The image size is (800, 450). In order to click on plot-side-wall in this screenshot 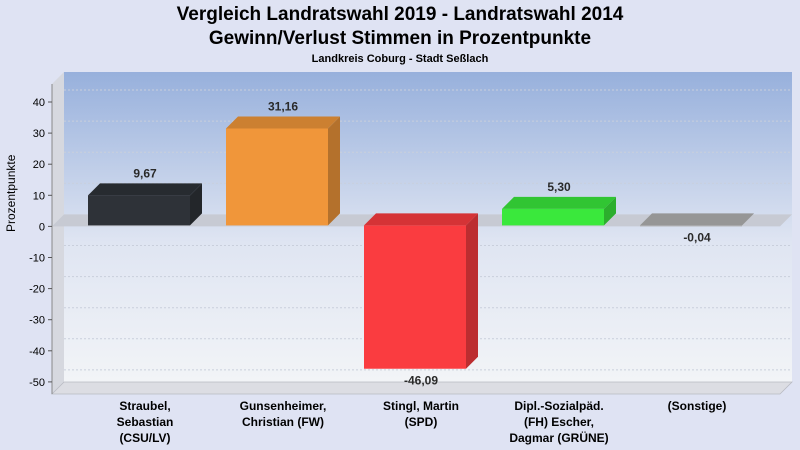, I will do `click(58, 233)`.